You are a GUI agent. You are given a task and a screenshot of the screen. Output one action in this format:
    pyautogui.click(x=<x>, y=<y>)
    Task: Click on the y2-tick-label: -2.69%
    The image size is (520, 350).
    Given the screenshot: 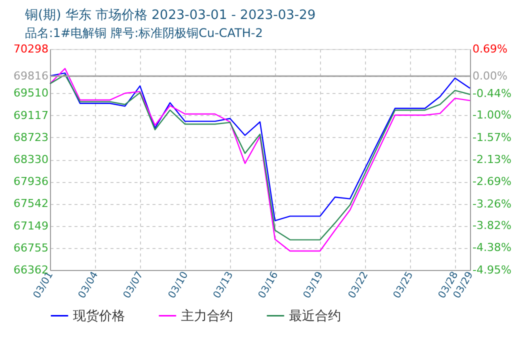 What is the action you would take?
    pyautogui.click(x=492, y=181)
    